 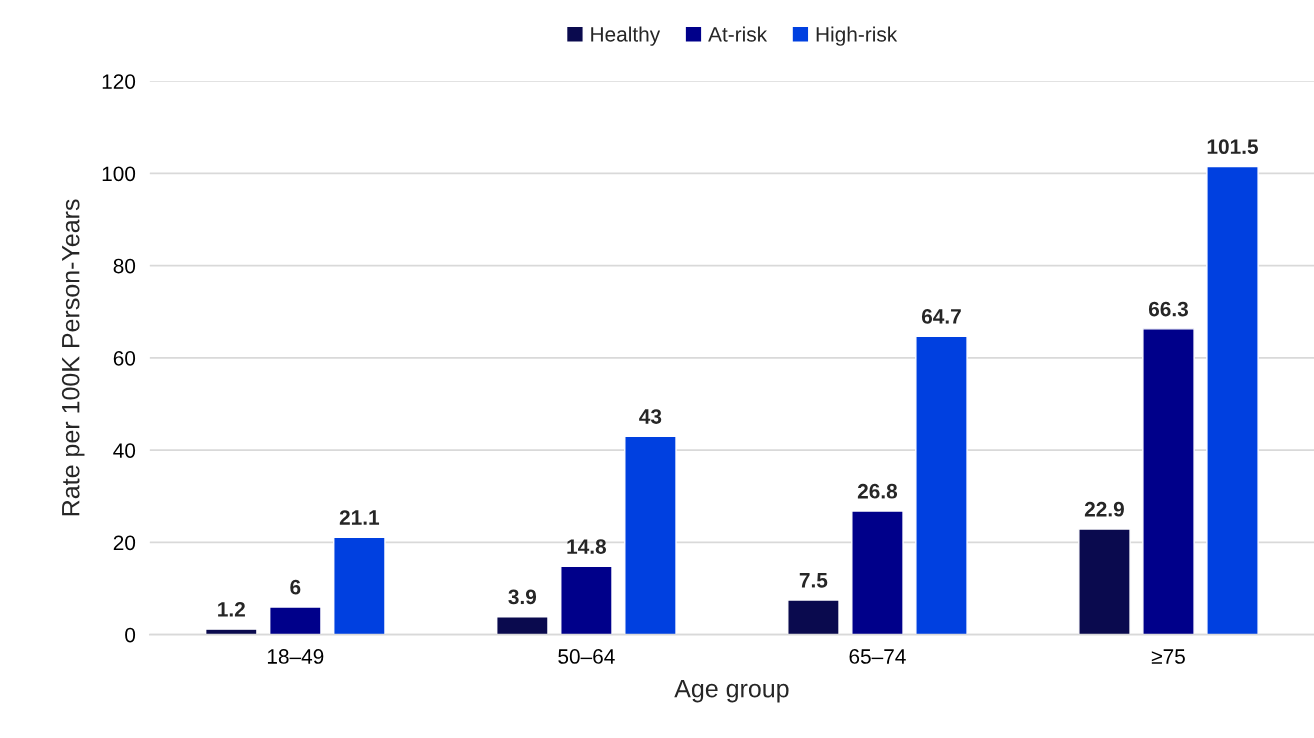 What do you see at coordinates (522, 597) in the screenshot?
I see `data-label: 3.9` at bounding box center [522, 597].